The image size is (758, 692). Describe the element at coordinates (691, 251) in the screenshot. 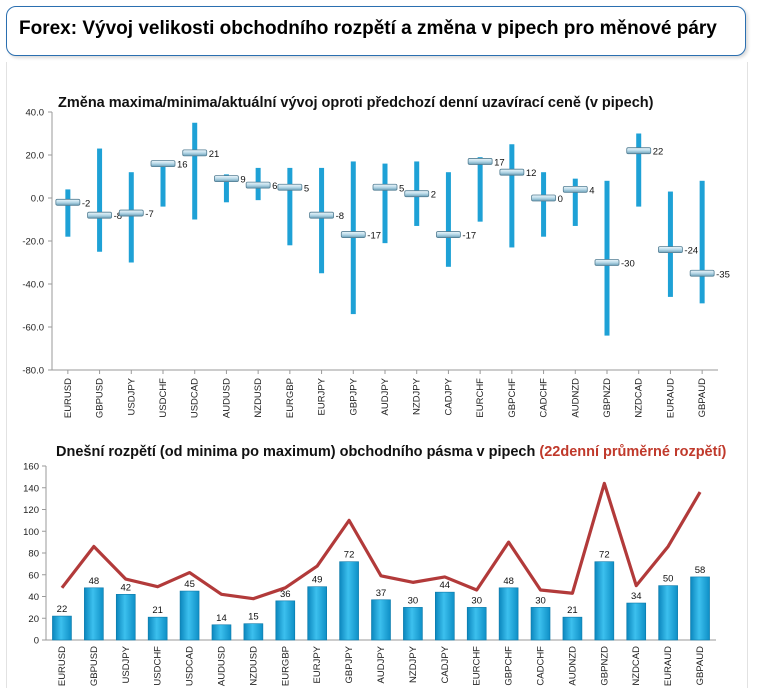

I see `current-value-label: -24` at that location.